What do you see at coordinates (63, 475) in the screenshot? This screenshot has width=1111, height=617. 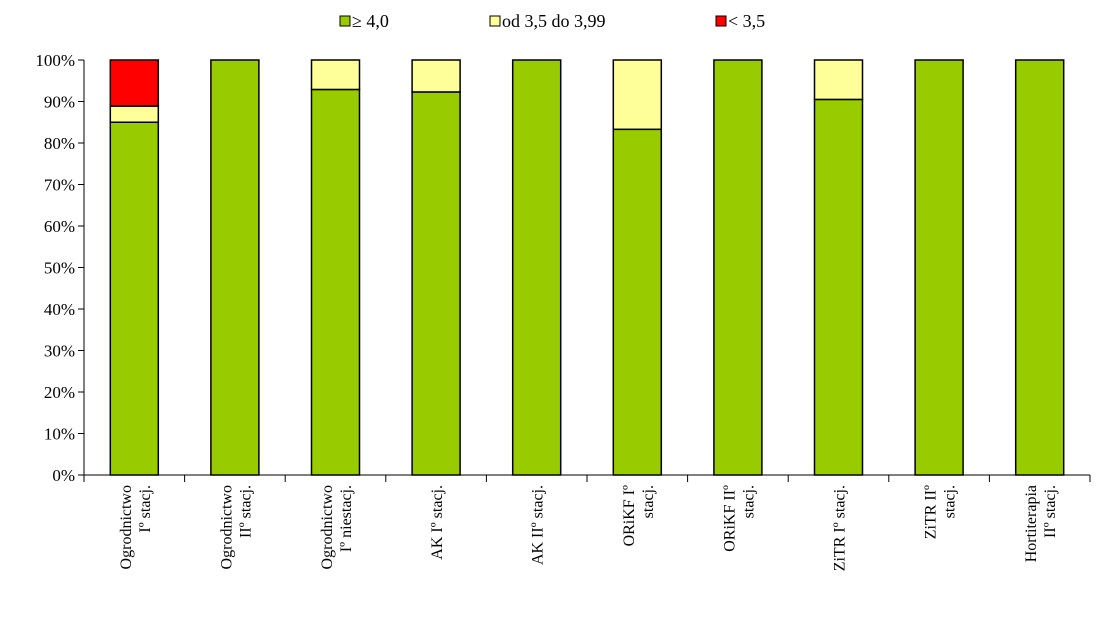 I see `y-tick-label: 0%` at bounding box center [63, 475].